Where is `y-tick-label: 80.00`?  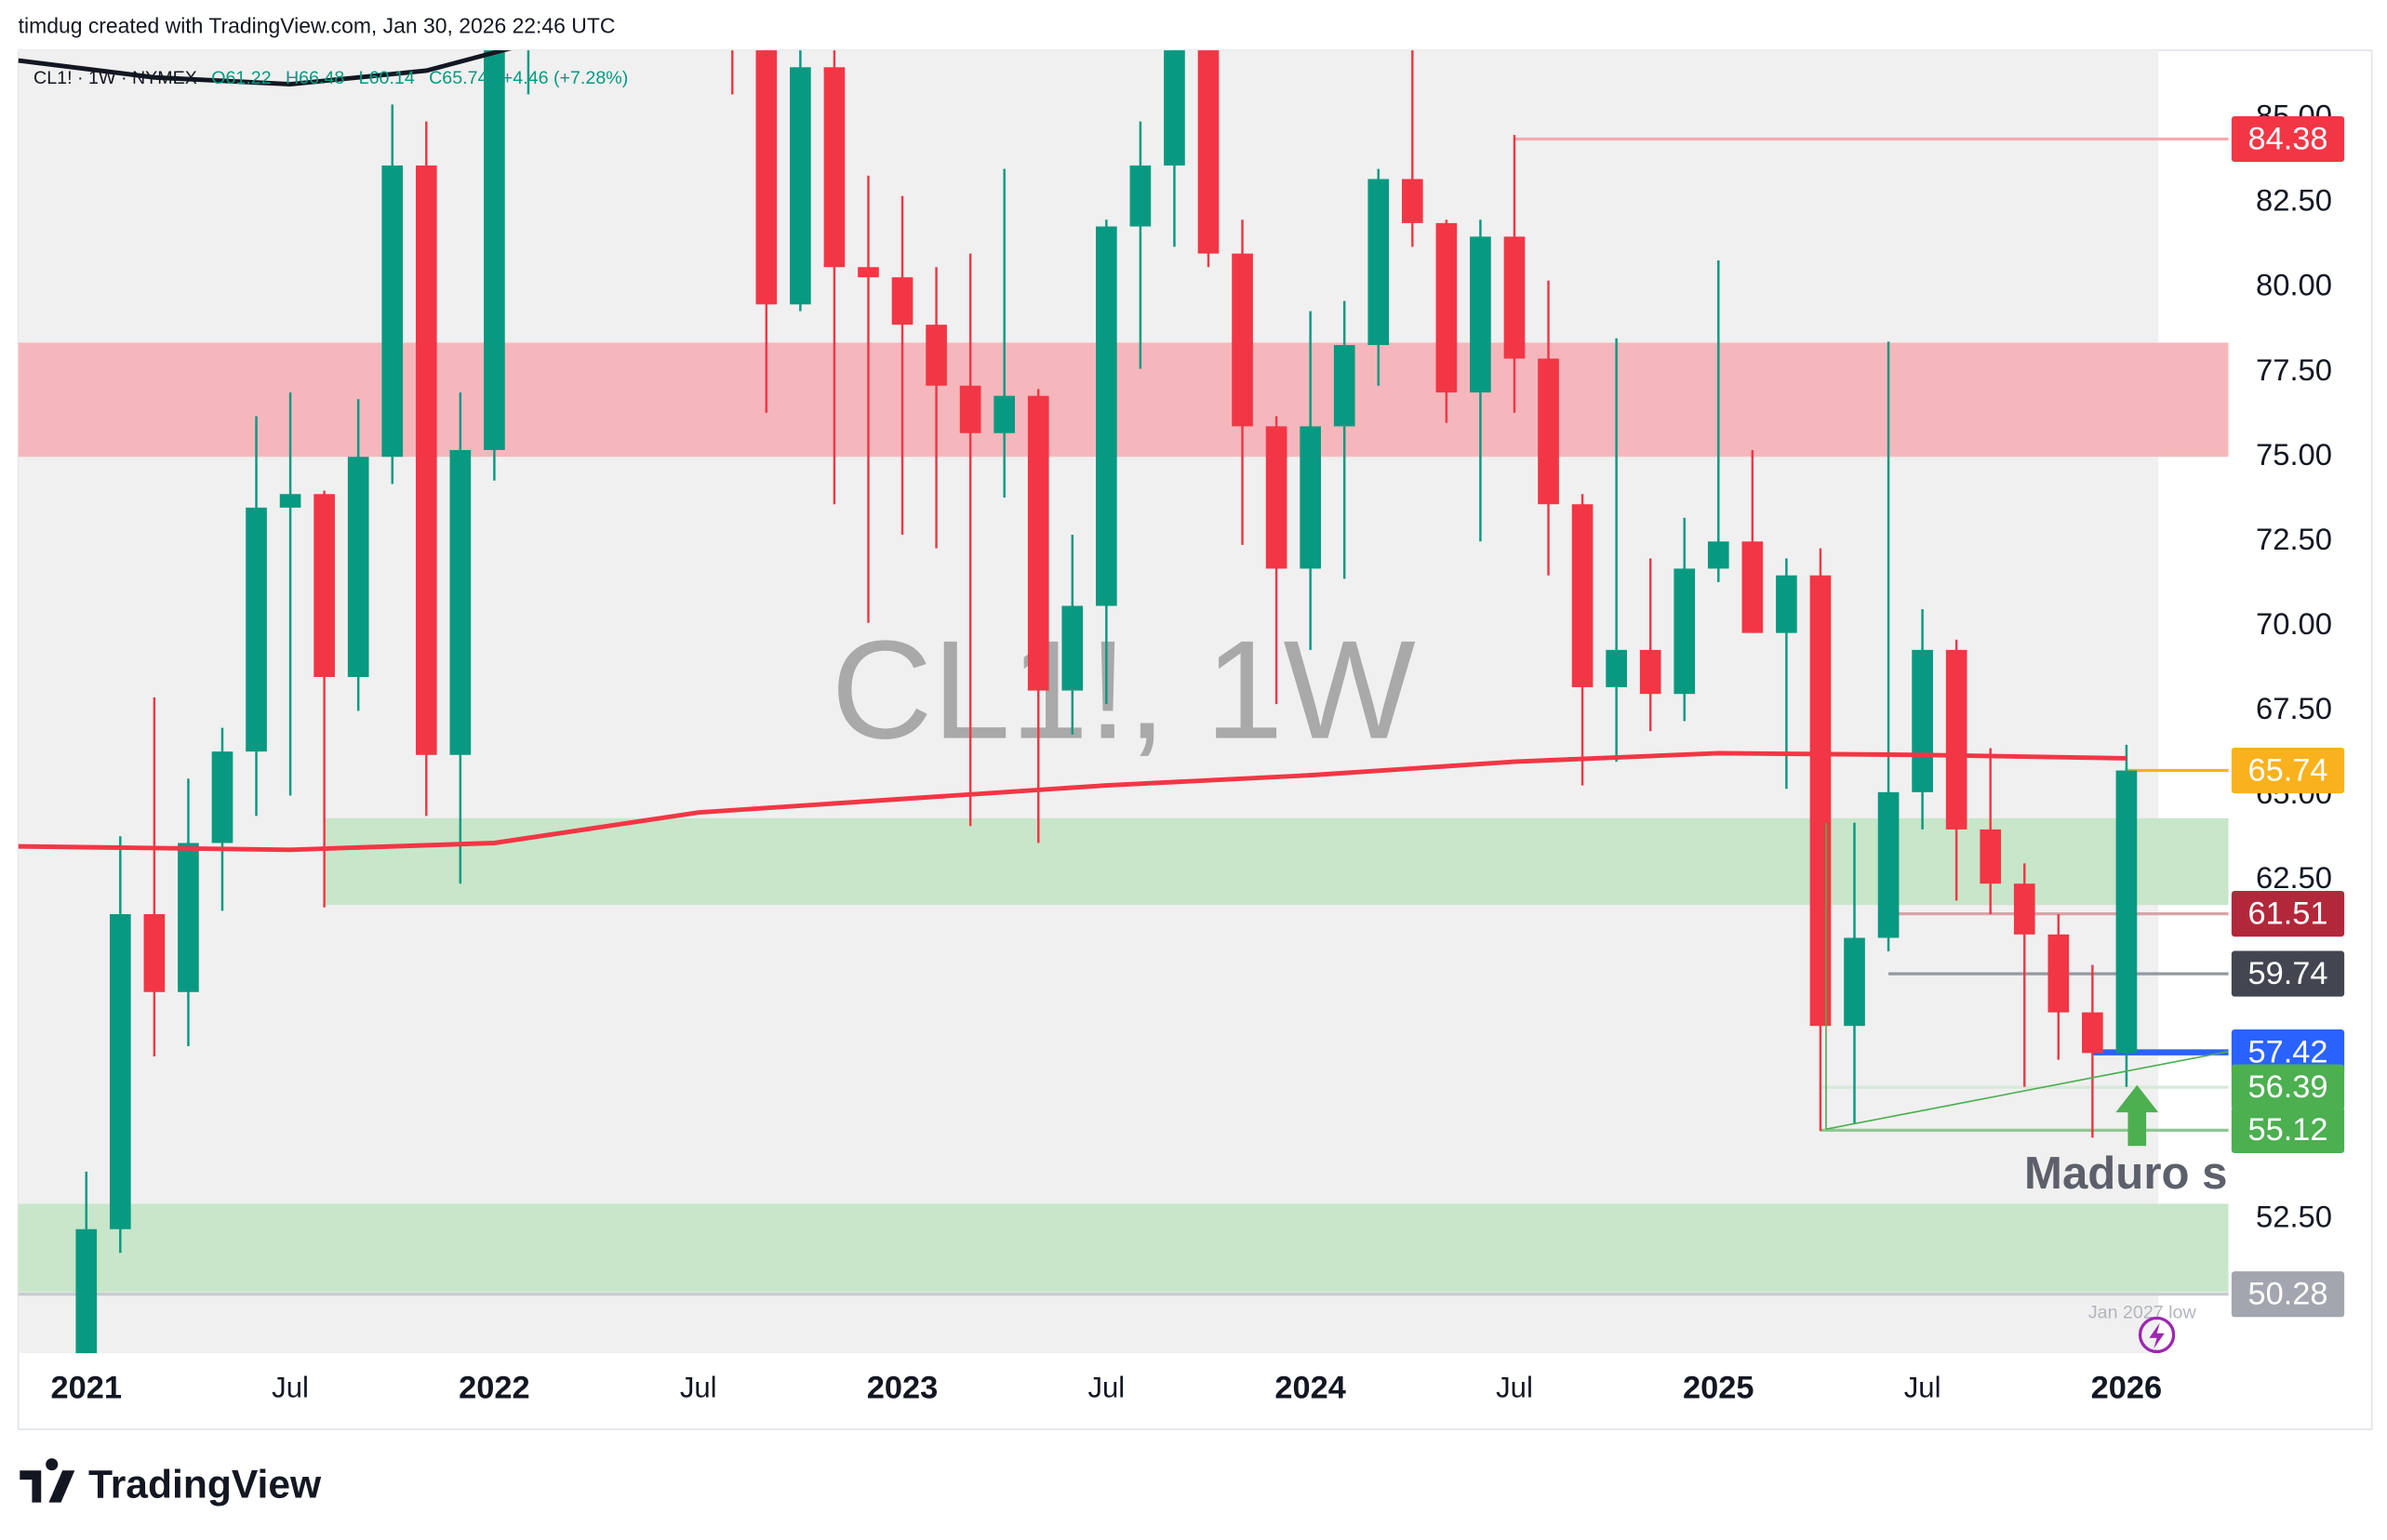 y-tick-label: 80.00 is located at coordinates (2294, 285).